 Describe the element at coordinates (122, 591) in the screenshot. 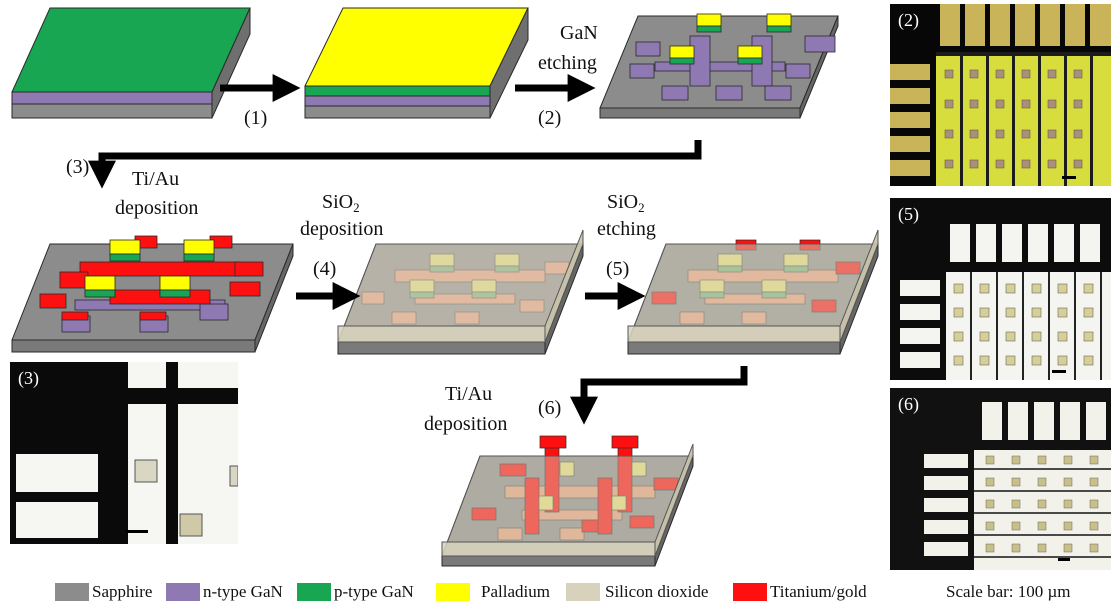

I see `legend-label-sapphire: Sapphire` at that location.